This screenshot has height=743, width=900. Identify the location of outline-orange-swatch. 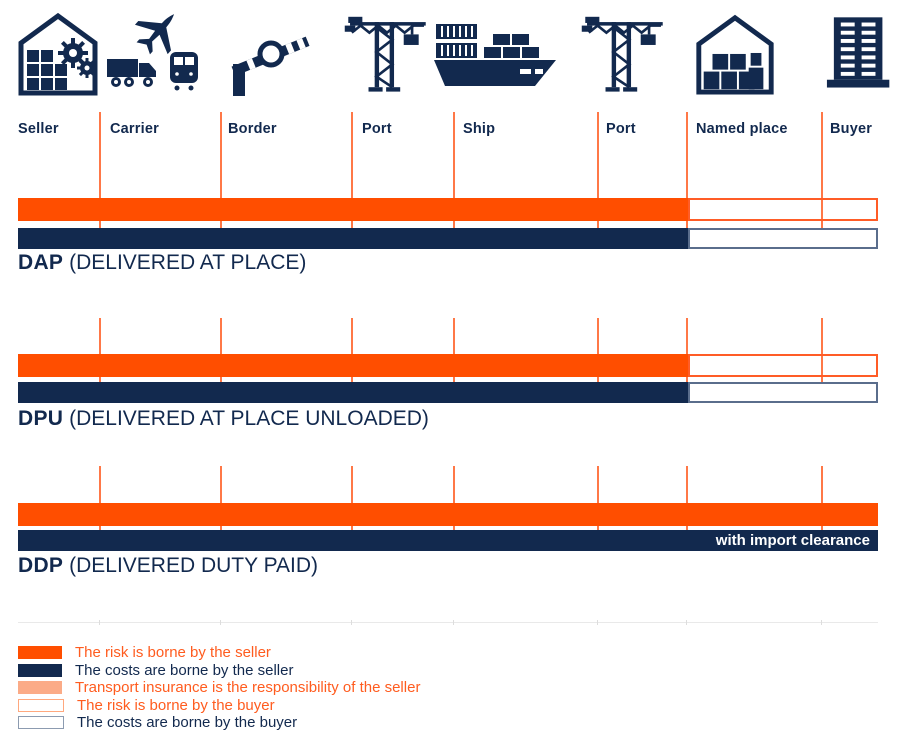
(41, 705).